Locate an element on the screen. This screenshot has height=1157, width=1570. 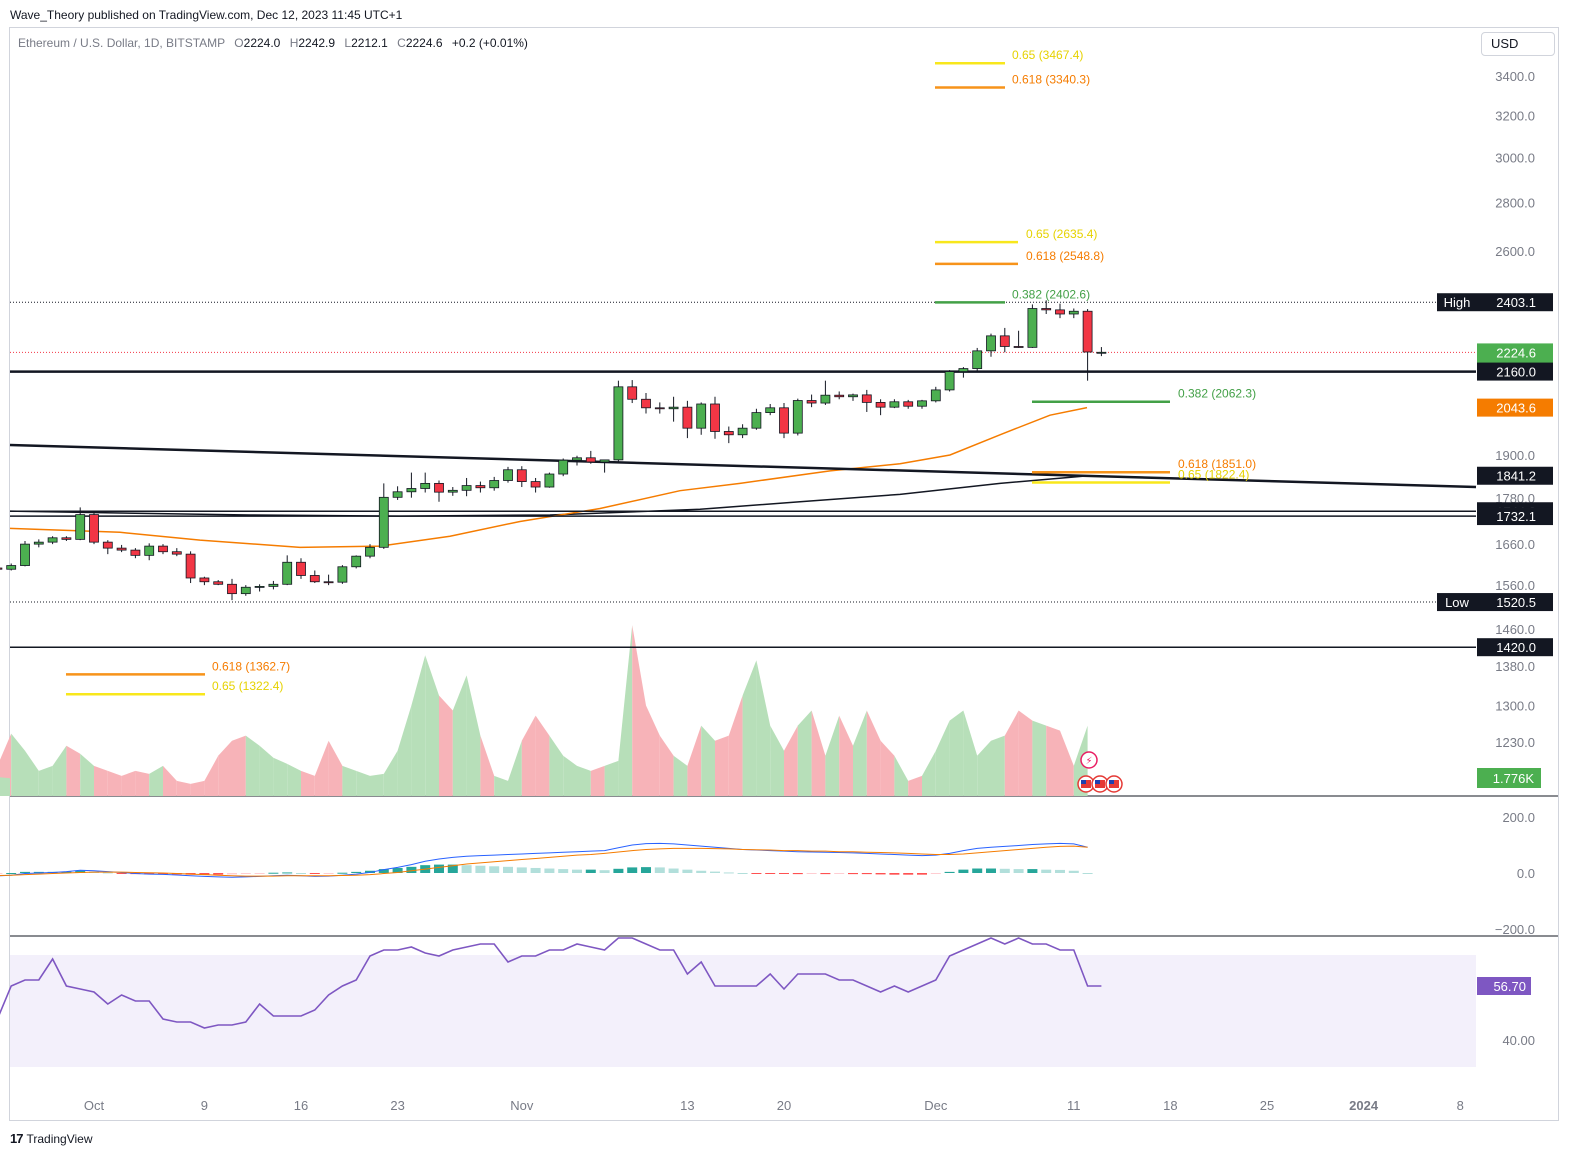
time-tick-label: 13 is located at coordinates (687, 1105).